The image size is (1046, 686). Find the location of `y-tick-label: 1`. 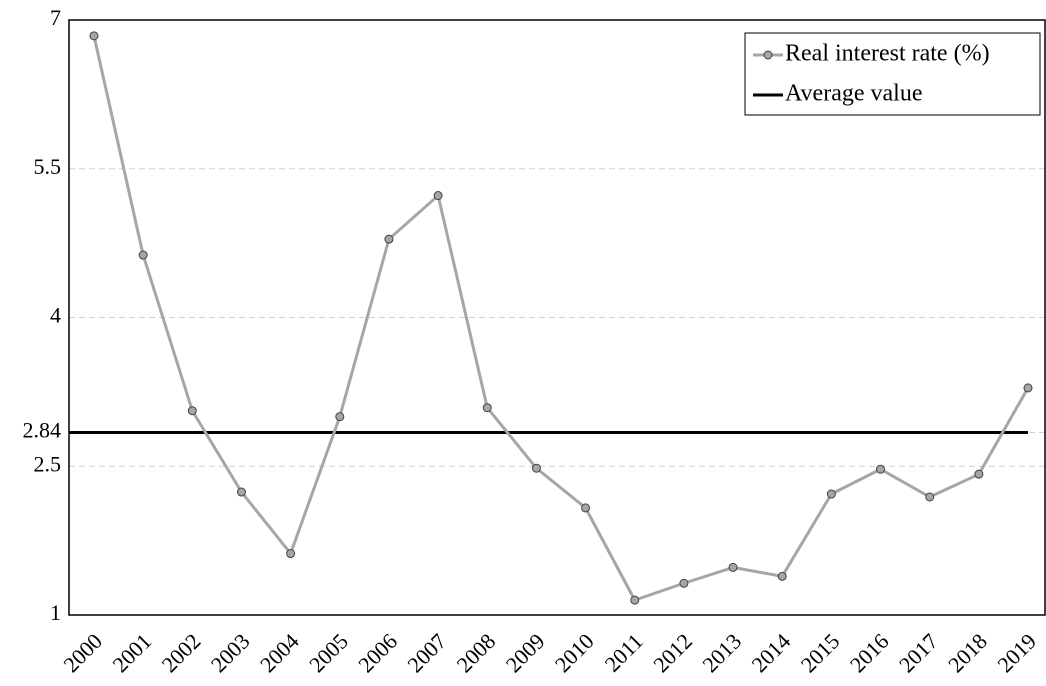

y-tick-label: 1 is located at coordinates (55, 612).